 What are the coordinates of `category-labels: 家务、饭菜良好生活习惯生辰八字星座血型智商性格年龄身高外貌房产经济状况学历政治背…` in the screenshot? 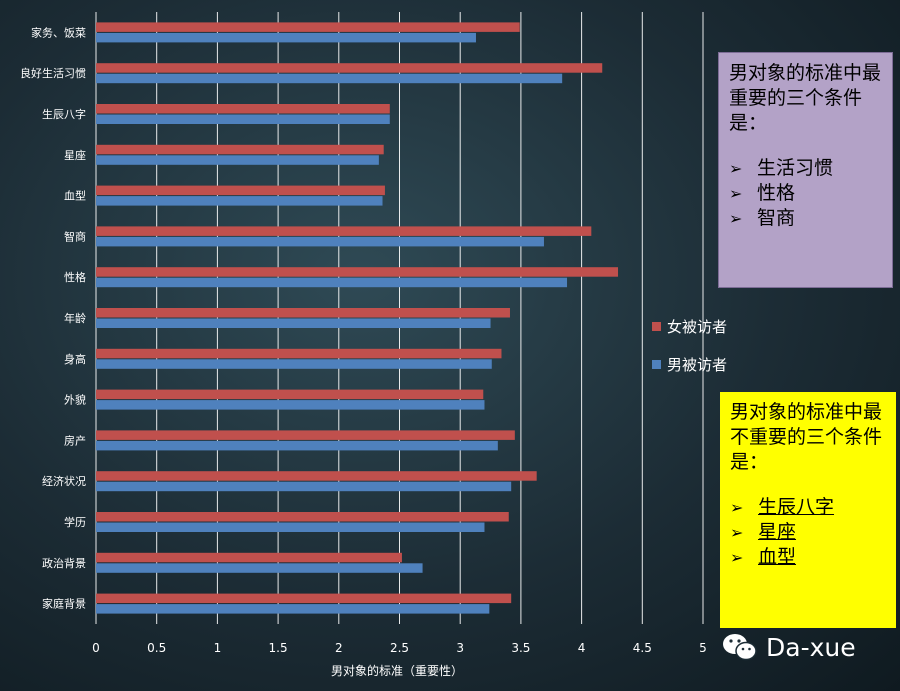 It's located at (53, 317).